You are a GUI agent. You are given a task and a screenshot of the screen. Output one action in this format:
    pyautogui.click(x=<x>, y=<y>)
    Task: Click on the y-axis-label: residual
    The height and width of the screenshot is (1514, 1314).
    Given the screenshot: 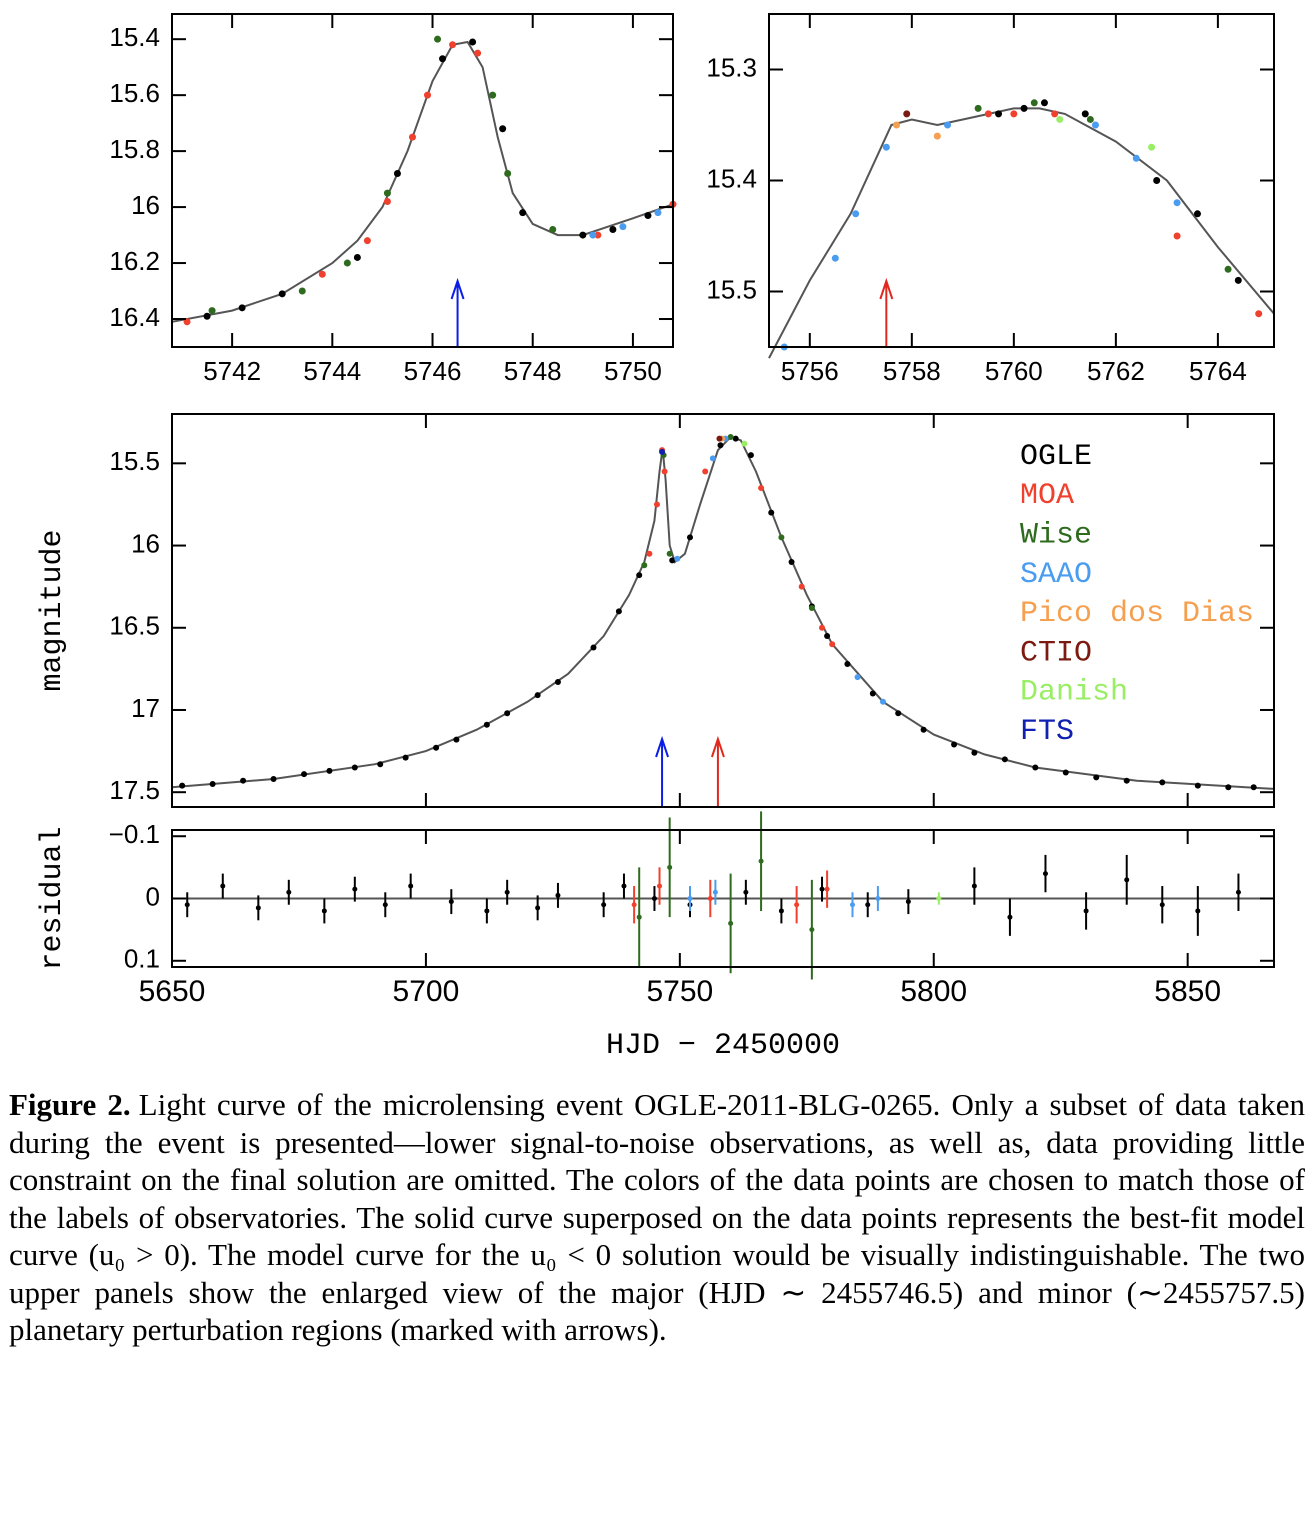 What is the action you would take?
    pyautogui.click(x=53, y=898)
    